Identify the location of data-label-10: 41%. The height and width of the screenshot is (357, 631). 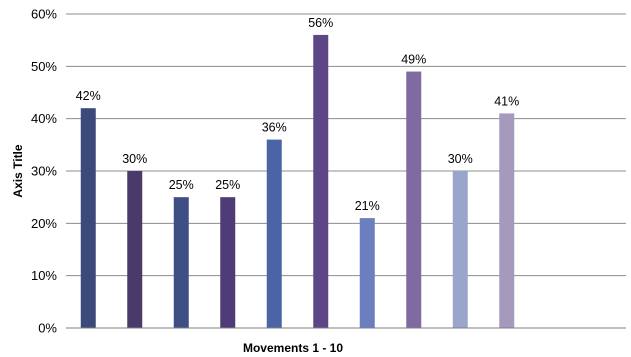
(506, 101).